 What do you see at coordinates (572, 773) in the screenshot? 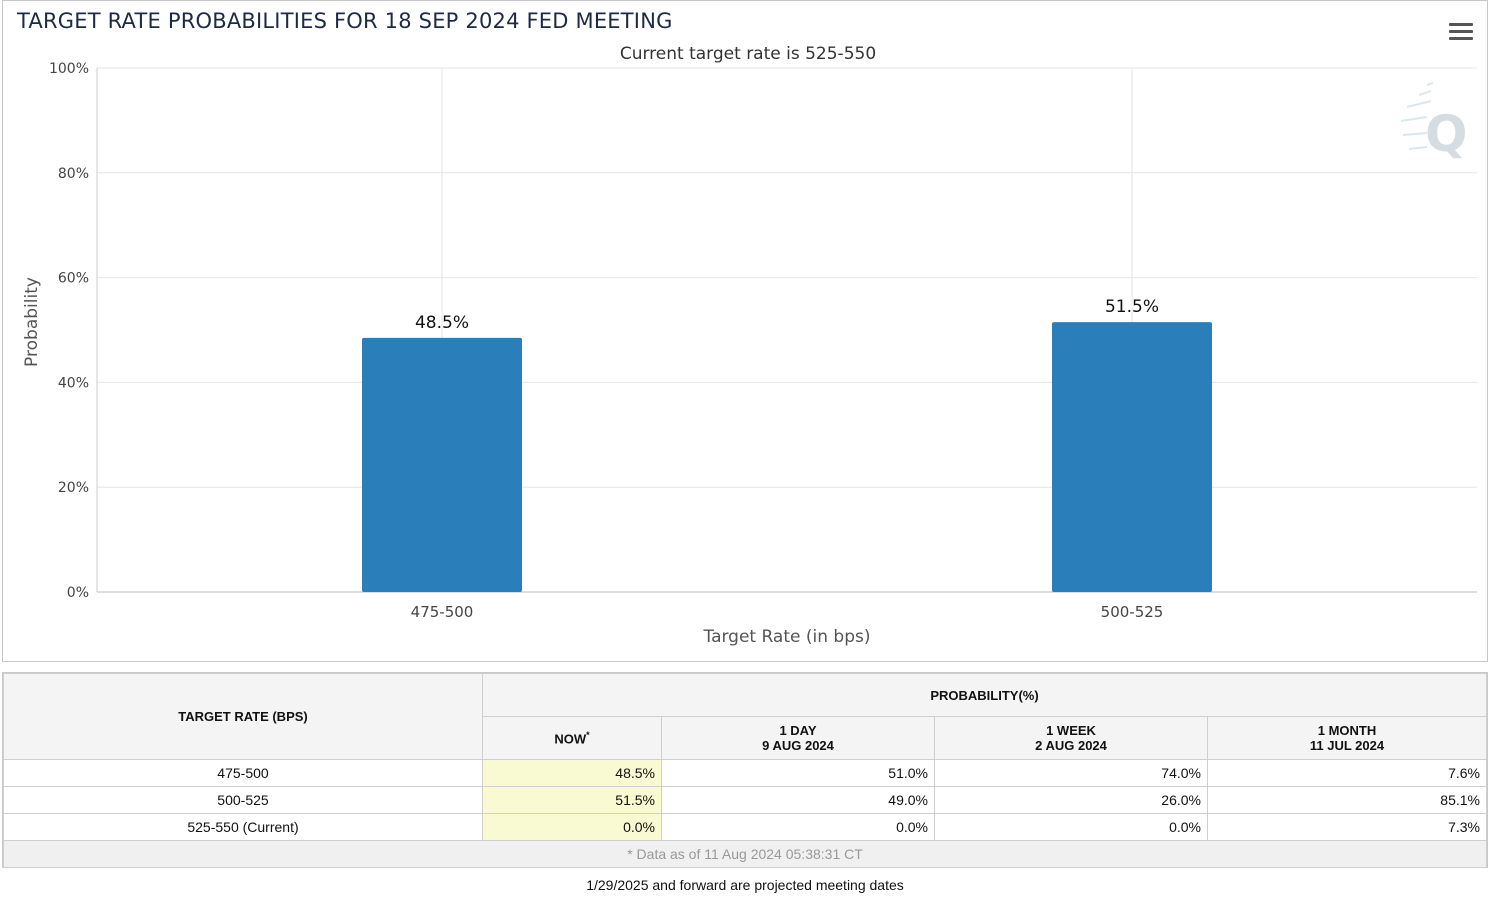
I see `now-cell: 48.5%` at bounding box center [572, 773].